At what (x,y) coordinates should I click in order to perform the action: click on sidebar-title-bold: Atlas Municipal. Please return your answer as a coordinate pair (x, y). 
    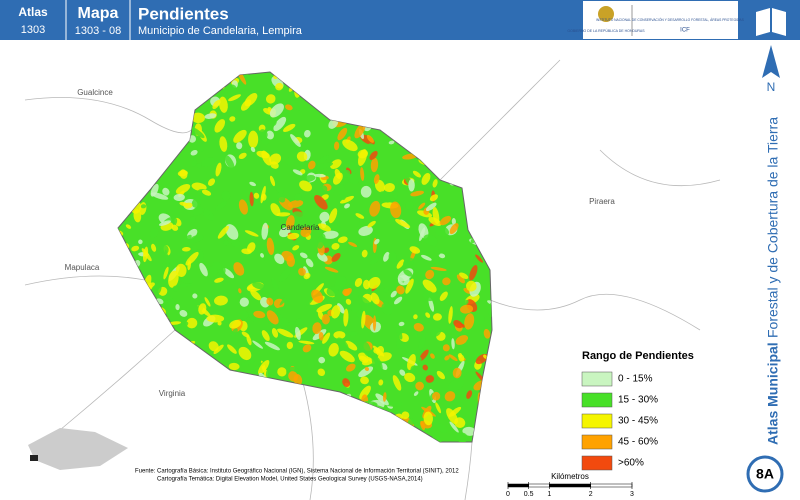
    Looking at the image, I should click on (773, 393).